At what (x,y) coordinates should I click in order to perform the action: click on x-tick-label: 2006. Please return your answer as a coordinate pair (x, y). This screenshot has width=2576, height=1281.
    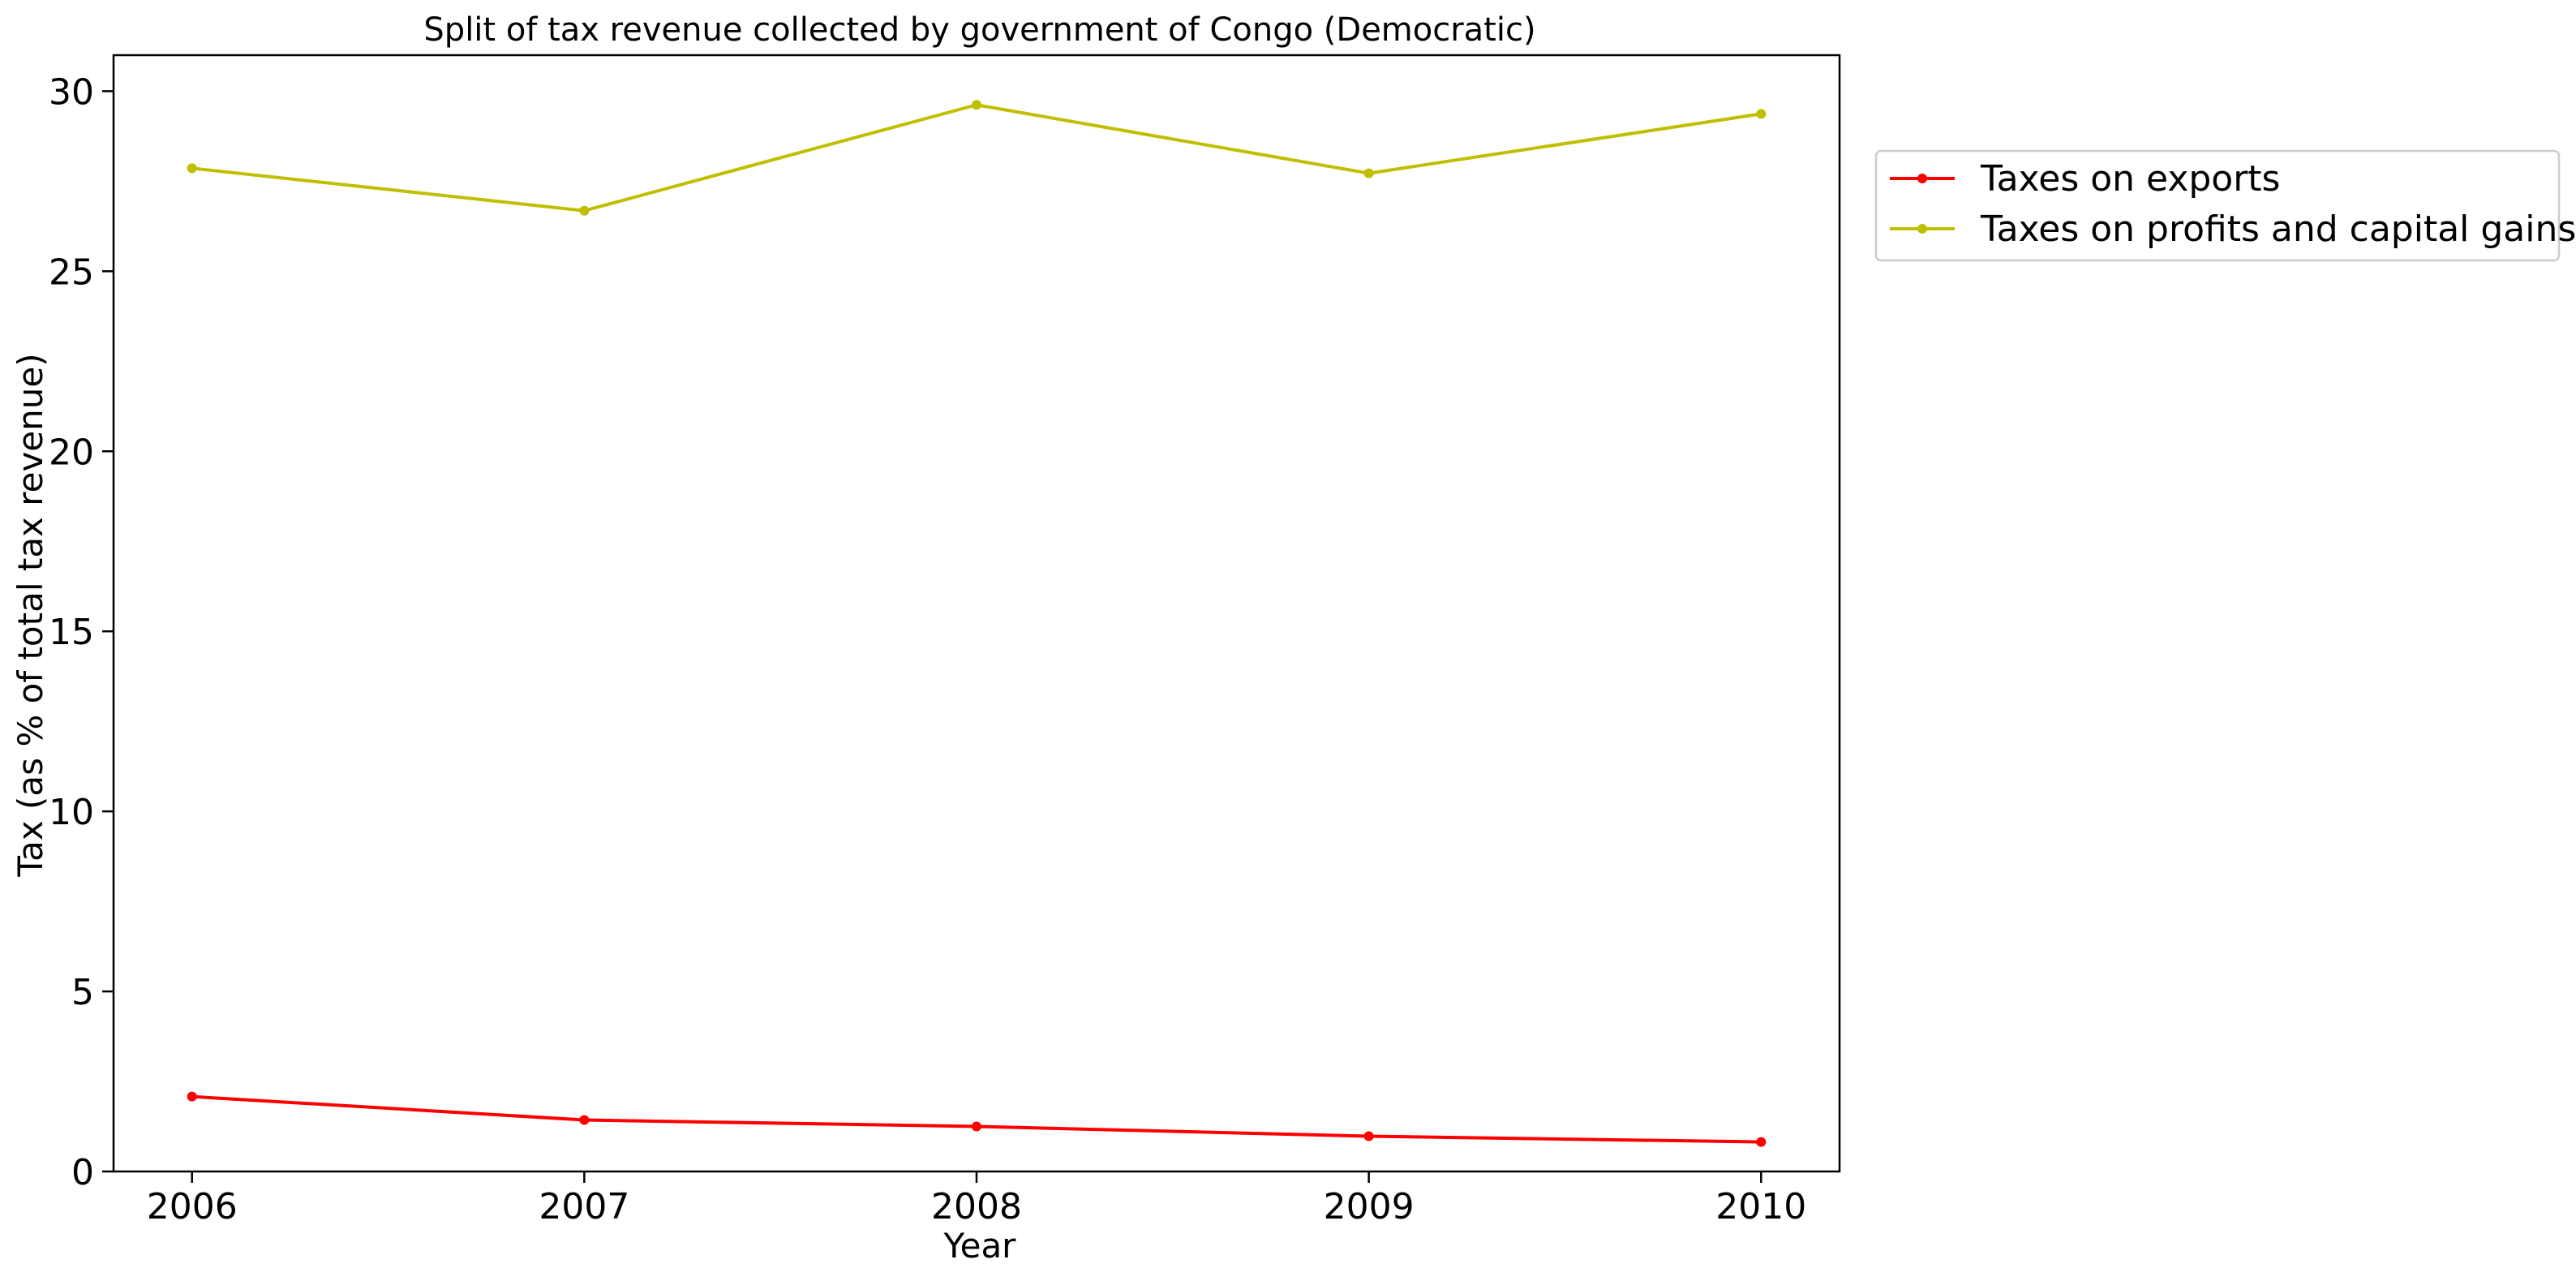
    Looking at the image, I should click on (192, 1206).